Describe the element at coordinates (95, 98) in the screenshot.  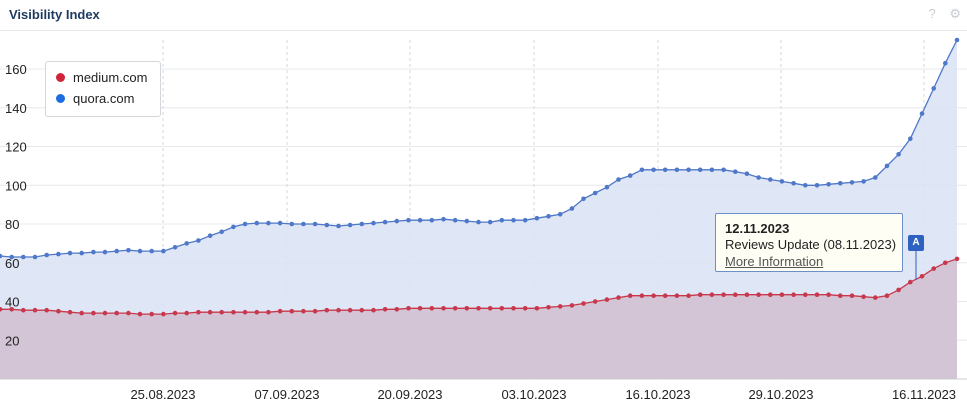
I see `legend-item-quora: quora.com` at that location.